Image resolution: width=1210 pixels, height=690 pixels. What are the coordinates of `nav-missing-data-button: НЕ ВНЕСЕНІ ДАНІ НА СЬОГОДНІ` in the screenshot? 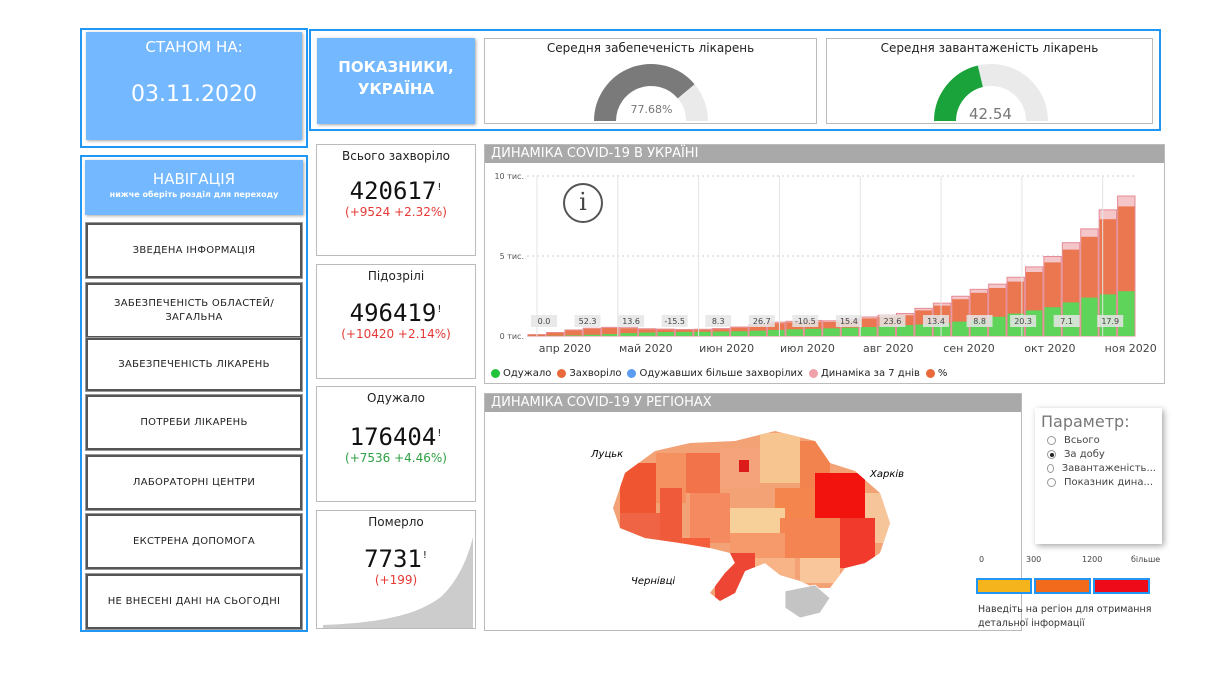 It's located at (194, 601).